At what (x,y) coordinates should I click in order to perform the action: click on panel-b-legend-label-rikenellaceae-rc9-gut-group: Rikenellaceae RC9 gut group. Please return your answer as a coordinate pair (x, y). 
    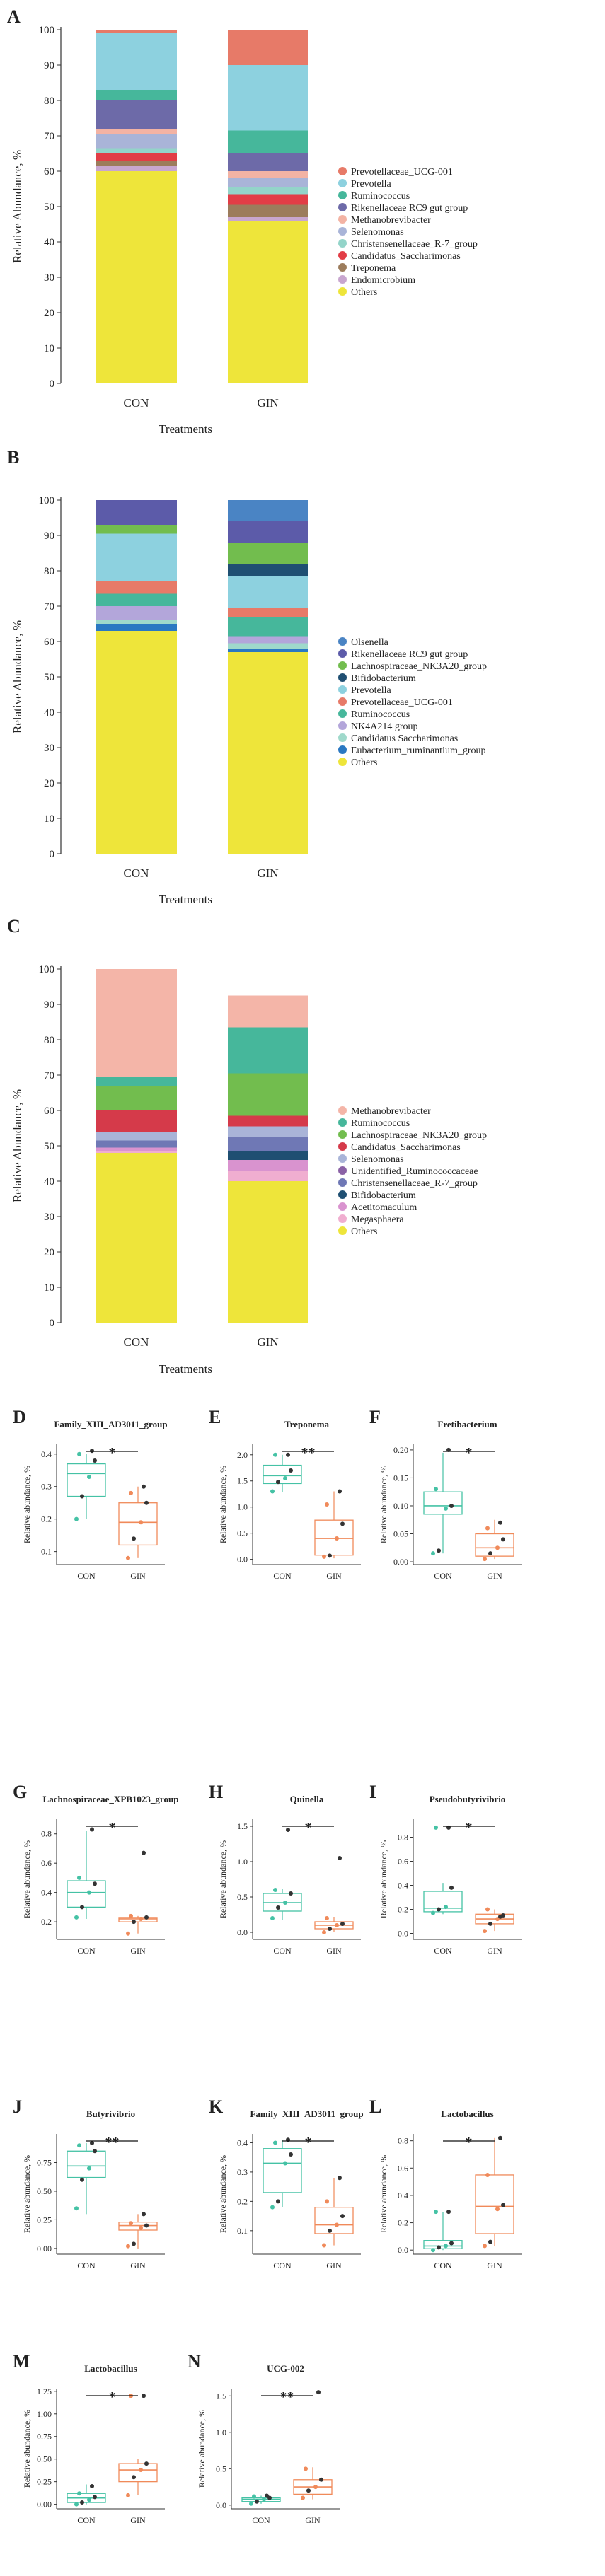
    Looking at the image, I should click on (409, 654).